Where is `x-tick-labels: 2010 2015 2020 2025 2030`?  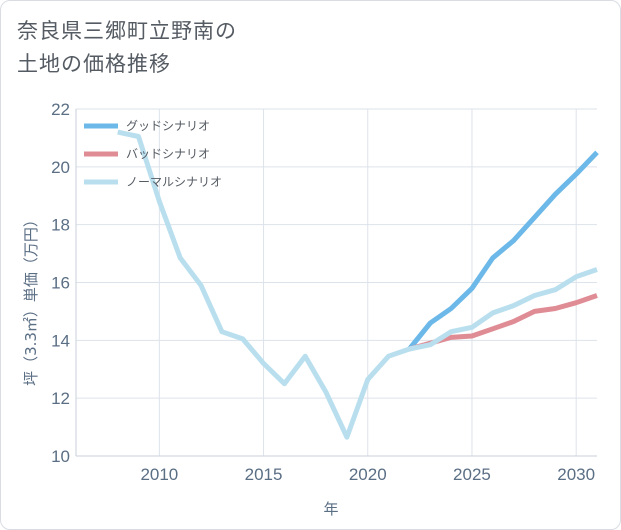
x-tick-labels: 2010 2015 2020 2025 2030 is located at coordinates (367, 474).